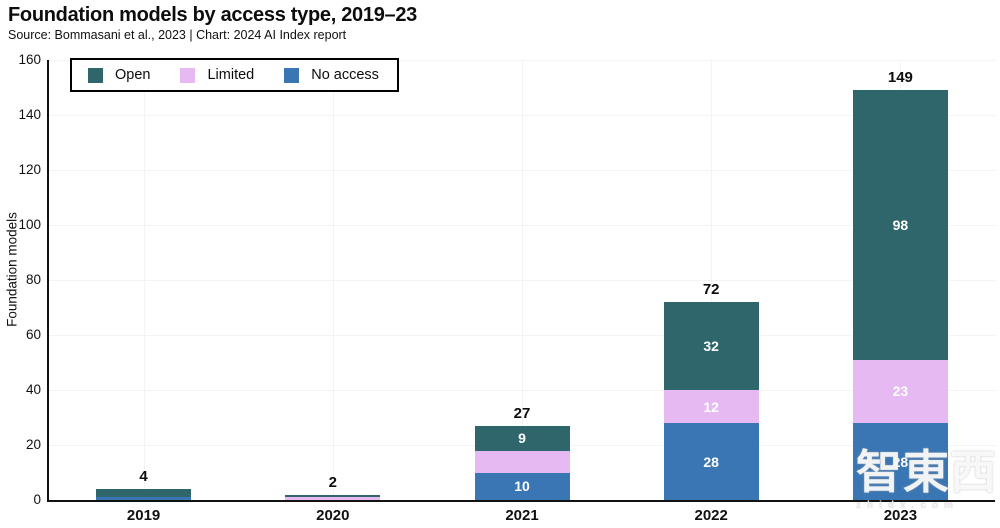  Describe the element at coordinates (29, 114) in the screenshot. I see `y-tick-label: 140` at that location.